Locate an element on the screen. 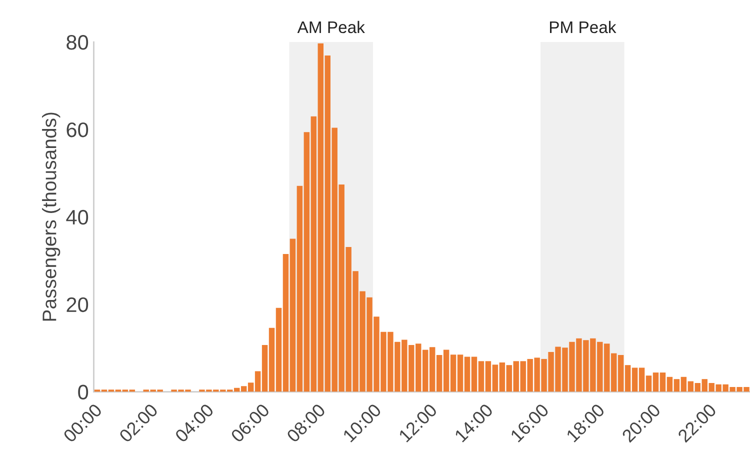 The width and height of the screenshot is (750, 472). band-label: PM Peak is located at coordinates (583, 27).